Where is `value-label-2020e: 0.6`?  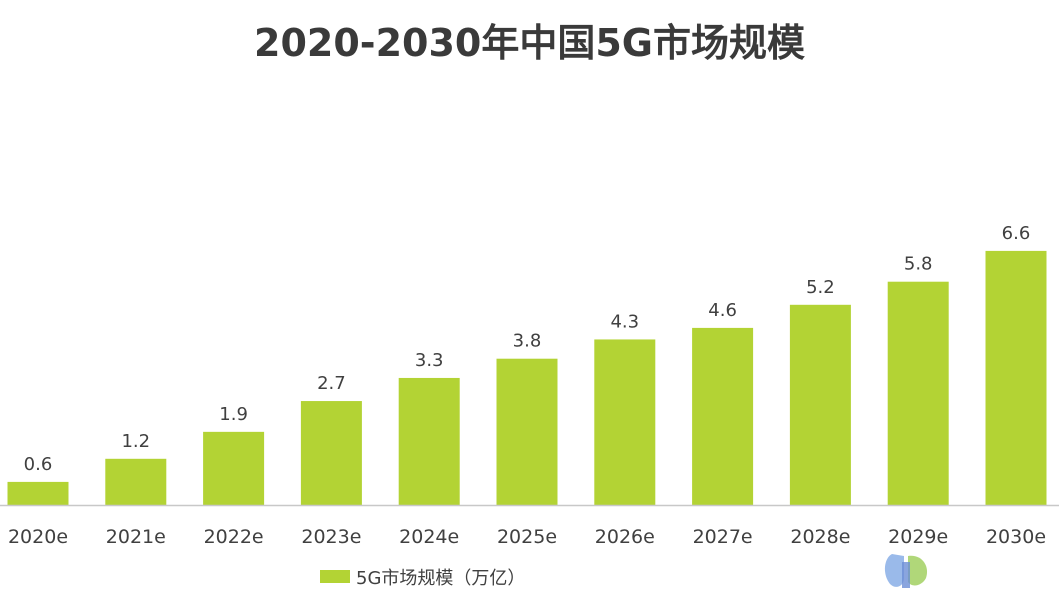
value-label-2020e: 0.6 is located at coordinates (38, 464).